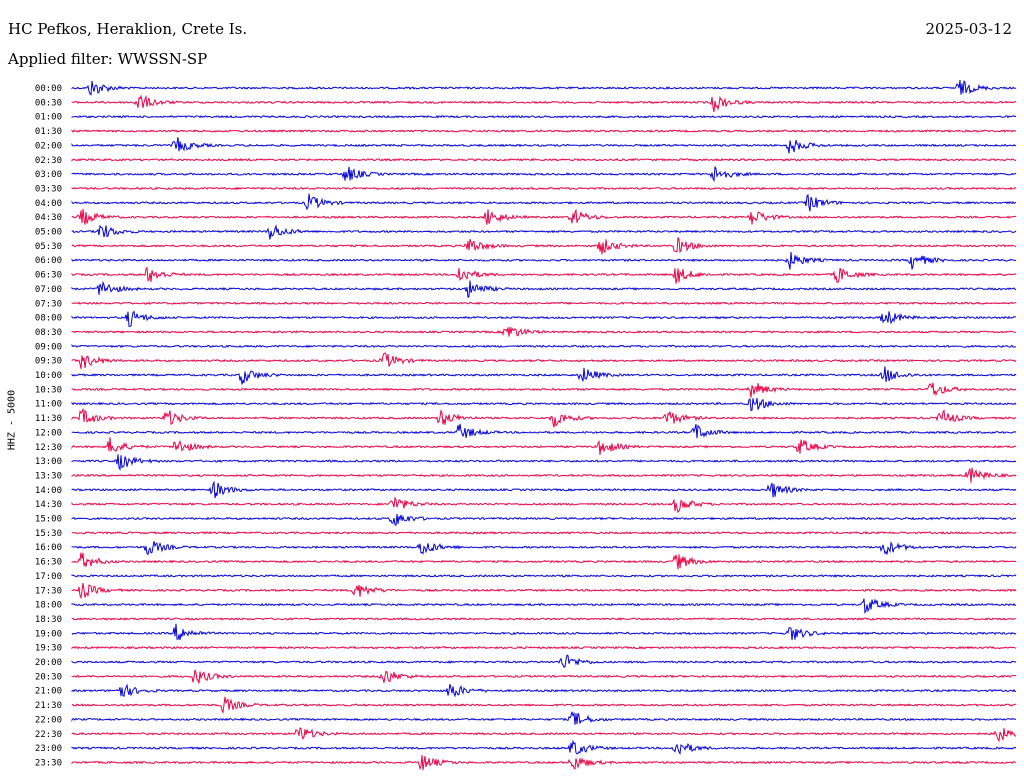 The height and width of the screenshot is (780, 1024). Describe the element at coordinates (48, 476) in the screenshot. I see `row-time-label: 13:30` at that location.